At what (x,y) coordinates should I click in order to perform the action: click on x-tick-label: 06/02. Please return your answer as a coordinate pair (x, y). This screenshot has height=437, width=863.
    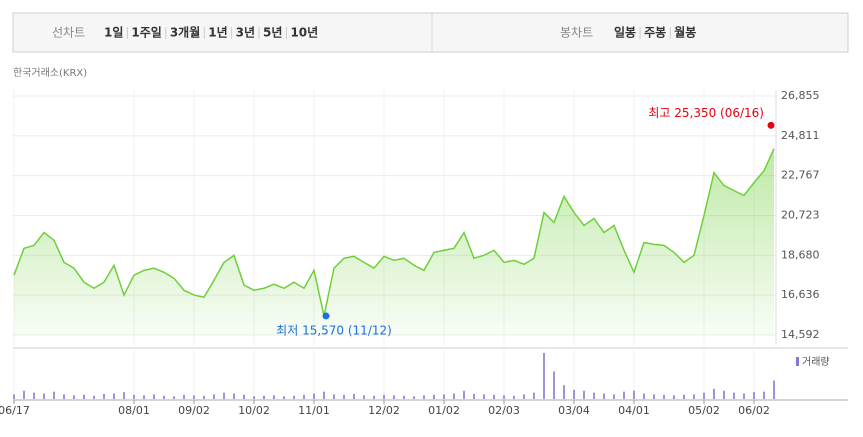
    Looking at the image, I should click on (754, 410).